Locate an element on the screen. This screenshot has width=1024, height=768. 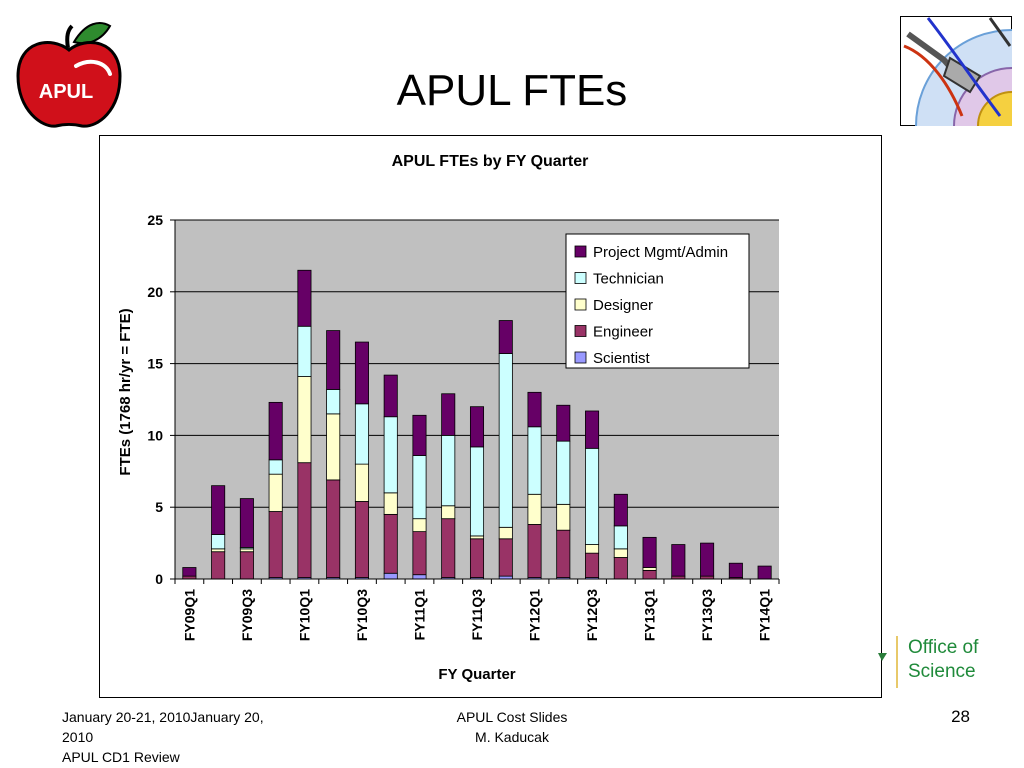
x-tick-label: FY10Q3 is located at coordinates (362, 615).